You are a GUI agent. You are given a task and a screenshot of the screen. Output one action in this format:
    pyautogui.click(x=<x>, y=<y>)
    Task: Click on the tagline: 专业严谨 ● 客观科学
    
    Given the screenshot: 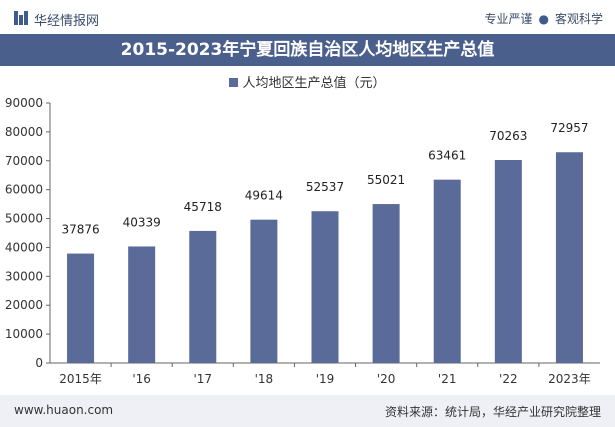 What is the action you would take?
    pyautogui.click(x=543, y=18)
    